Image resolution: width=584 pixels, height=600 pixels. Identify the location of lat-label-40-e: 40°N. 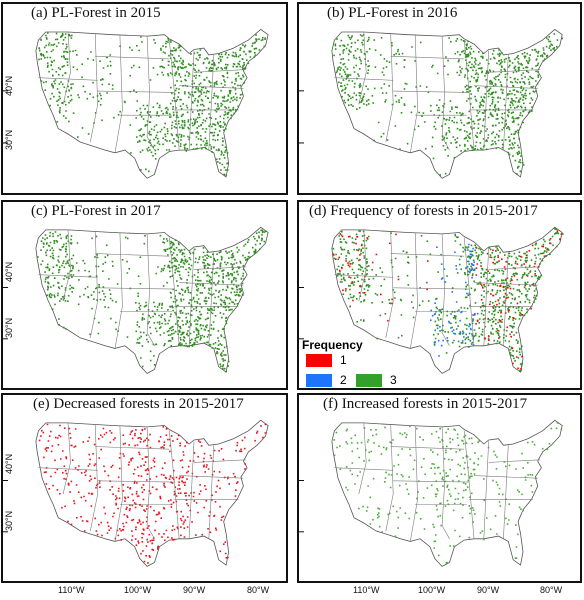
(9, 463).